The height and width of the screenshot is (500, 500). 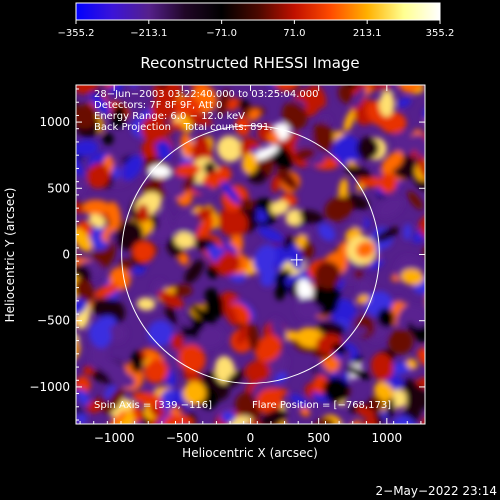 What do you see at coordinates (318, 438) in the screenshot?
I see `x-tick-label: 500` at bounding box center [318, 438].